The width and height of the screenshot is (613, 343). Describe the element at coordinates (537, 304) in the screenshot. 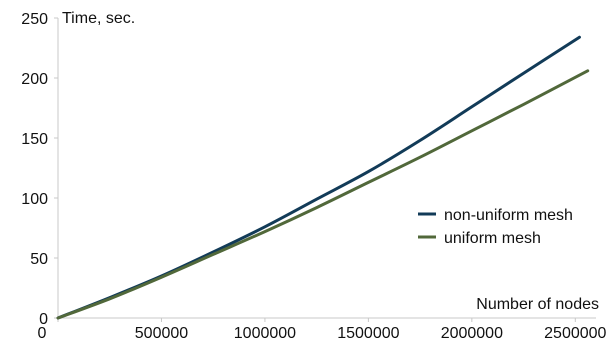

I see `x-axis-title: Number of nodes` at that location.